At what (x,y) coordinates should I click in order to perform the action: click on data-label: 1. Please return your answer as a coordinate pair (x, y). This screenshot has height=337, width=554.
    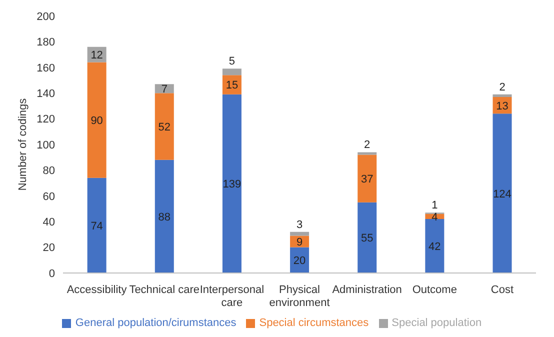
    Looking at the image, I should click on (435, 206).